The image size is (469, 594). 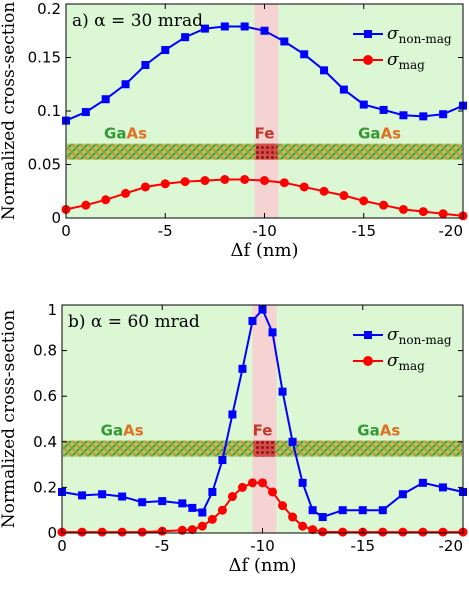 What do you see at coordinates (369, 134) in the screenshot?
I see `region-label-part: Ga` at bounding box center [369, 134].